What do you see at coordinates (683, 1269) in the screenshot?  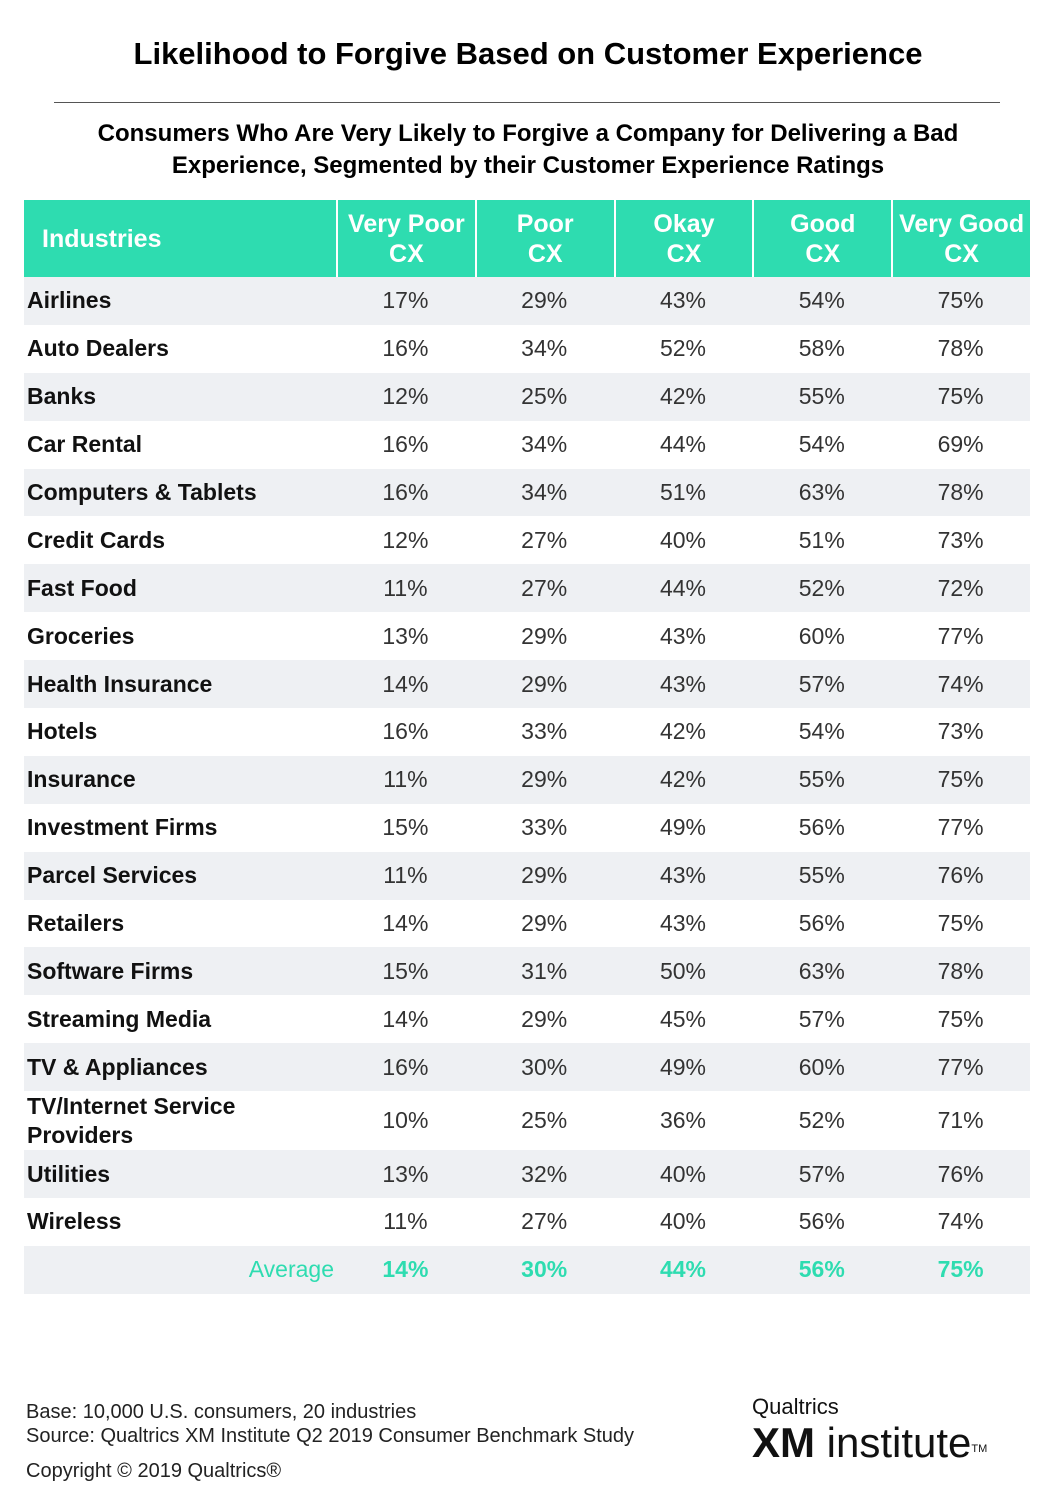 I see `average-value-cell: 44%` at bounding box center [683, 1269].